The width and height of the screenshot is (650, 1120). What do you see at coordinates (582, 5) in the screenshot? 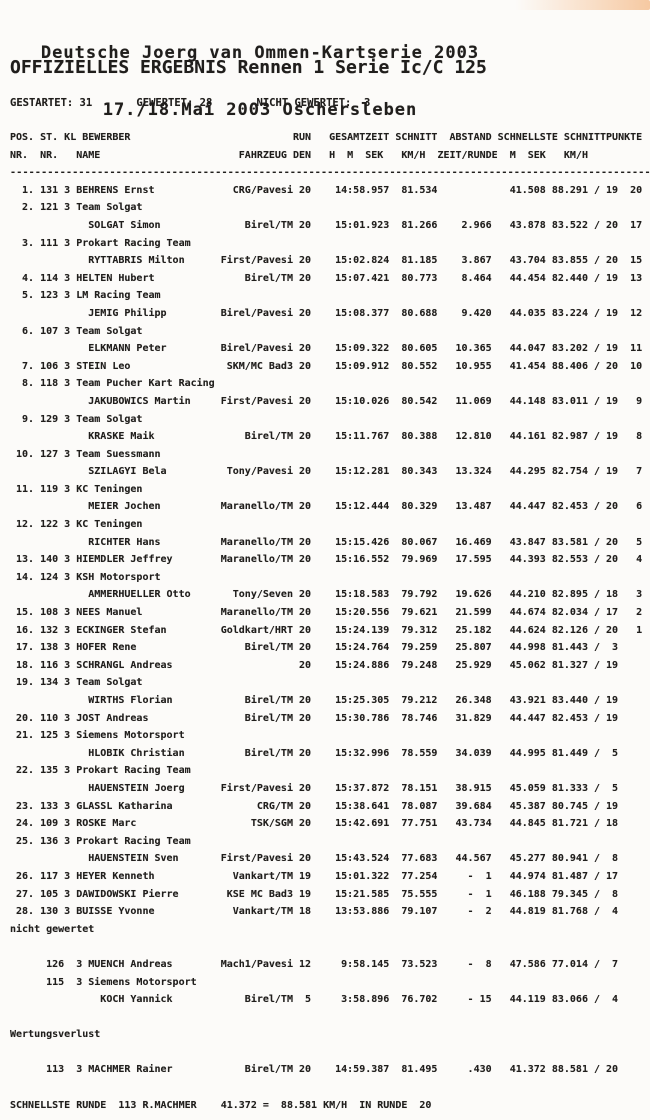
I see `scan-artifact` at bounding box center [582, 5].